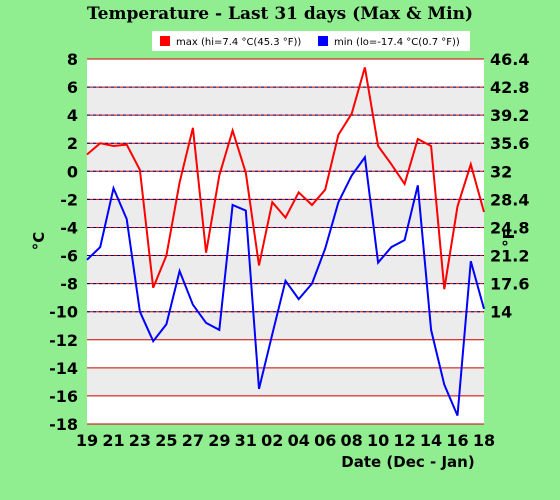 This screenshot has height=500, width=560. Describe the element at coordinates (72, 143) in the screenshot. I see `y-tick-label-left: 2` at that location.